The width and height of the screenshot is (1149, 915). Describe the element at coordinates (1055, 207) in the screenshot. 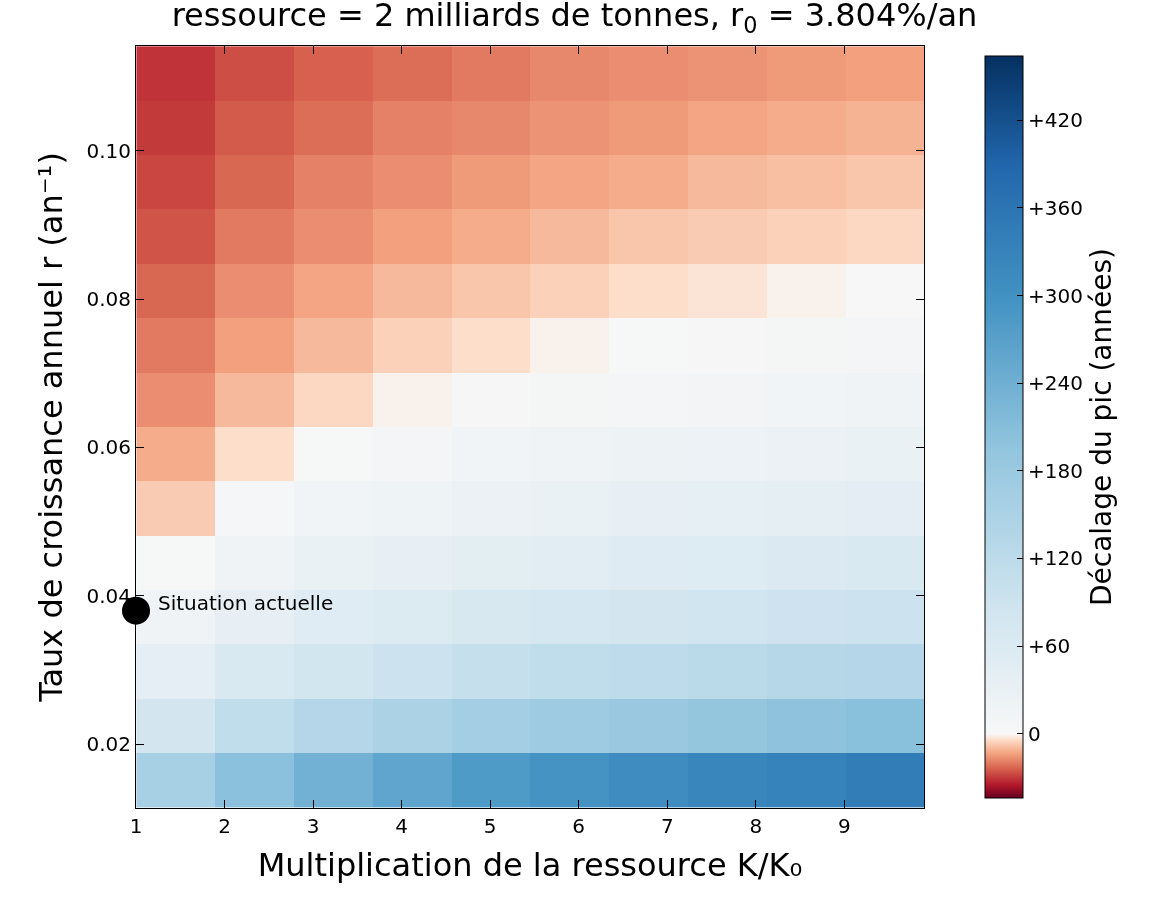

I see `color-bar-label: +360` at that location.